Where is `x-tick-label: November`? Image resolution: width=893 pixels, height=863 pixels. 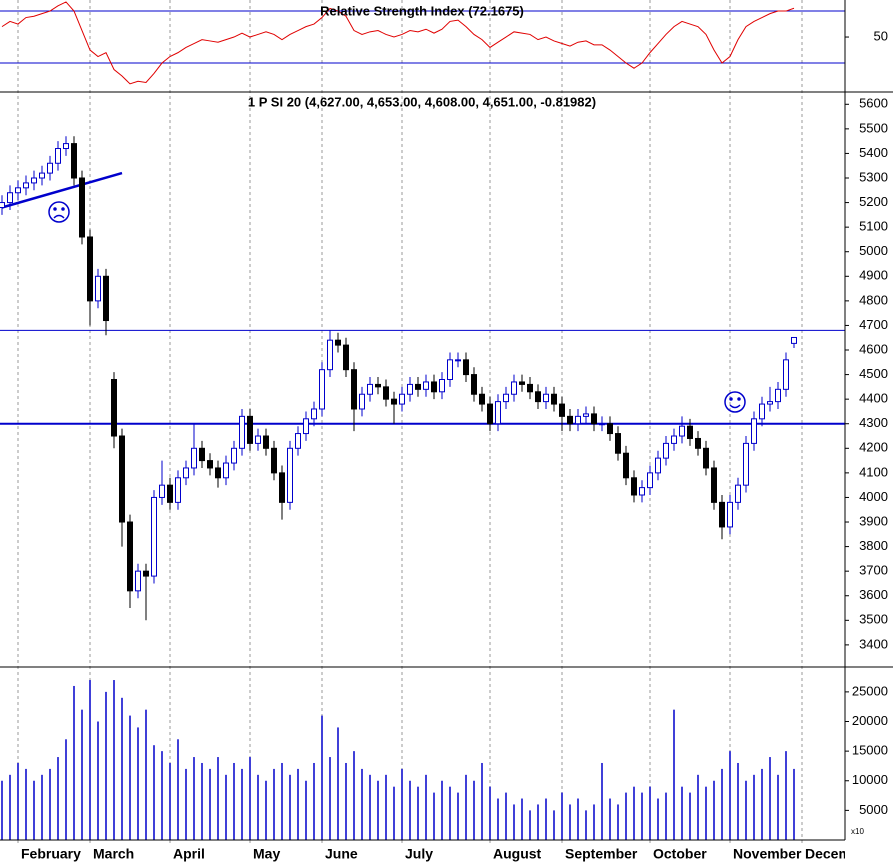 x-tick-label: November is located at coordinates (767, 854).